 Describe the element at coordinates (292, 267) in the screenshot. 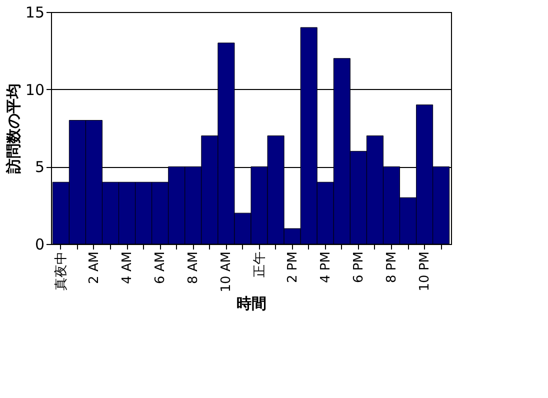

I see `x-tick-label: 2 PM` at that location.